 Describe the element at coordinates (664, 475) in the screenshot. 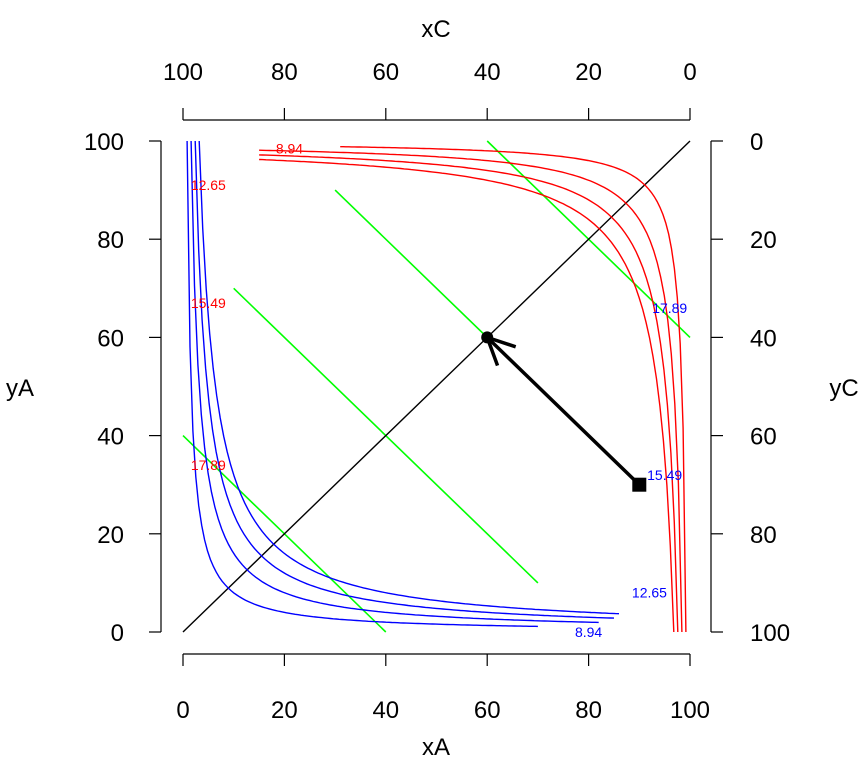

I see `indifference-curve-a-label: 15.49` at that location.